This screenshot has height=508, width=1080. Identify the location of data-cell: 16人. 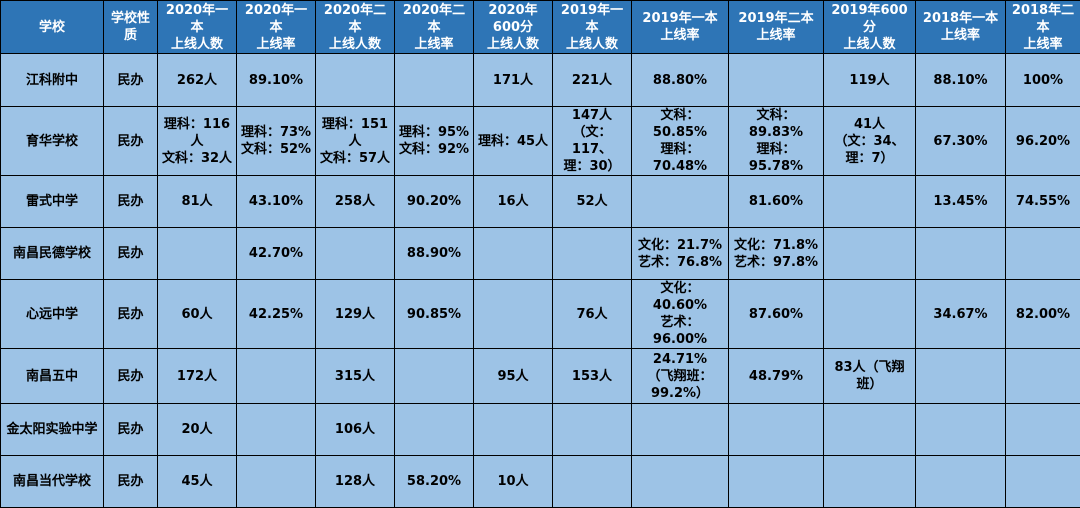
(513, 202).